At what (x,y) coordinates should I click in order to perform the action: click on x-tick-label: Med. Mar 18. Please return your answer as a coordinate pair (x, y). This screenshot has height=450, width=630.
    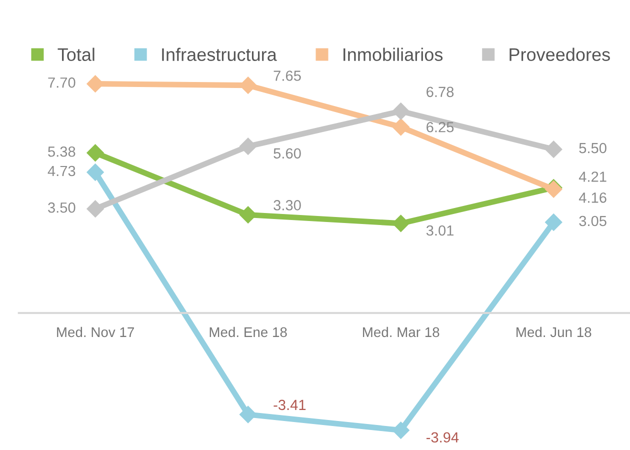
    Looking at the image, I should click on (401, 332).